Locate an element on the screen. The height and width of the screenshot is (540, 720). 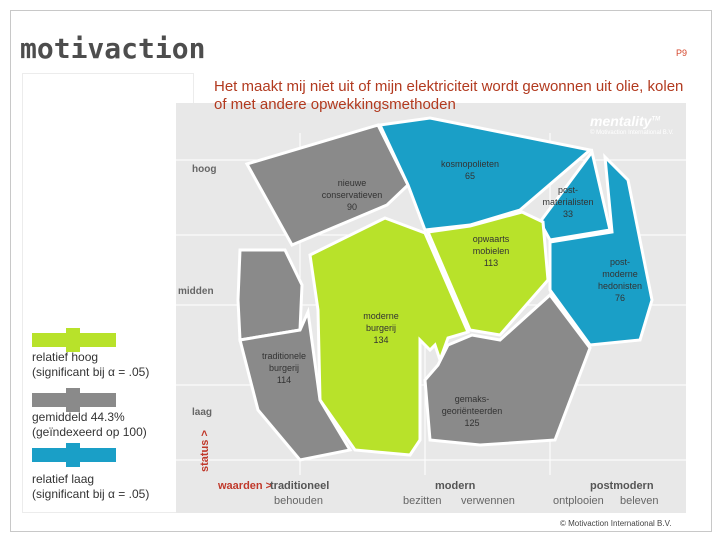
legend-tab-average is located at coordinates (73, 400).